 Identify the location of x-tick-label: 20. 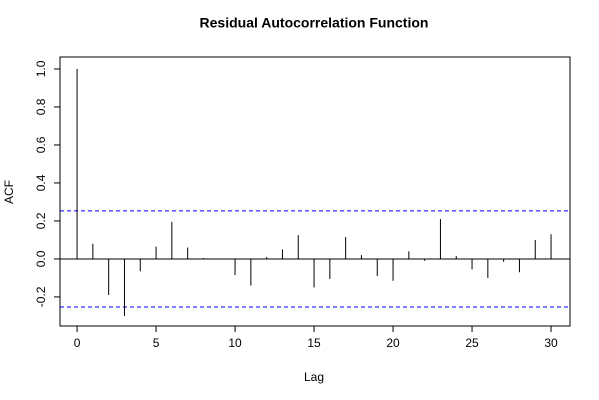
(393, 343).